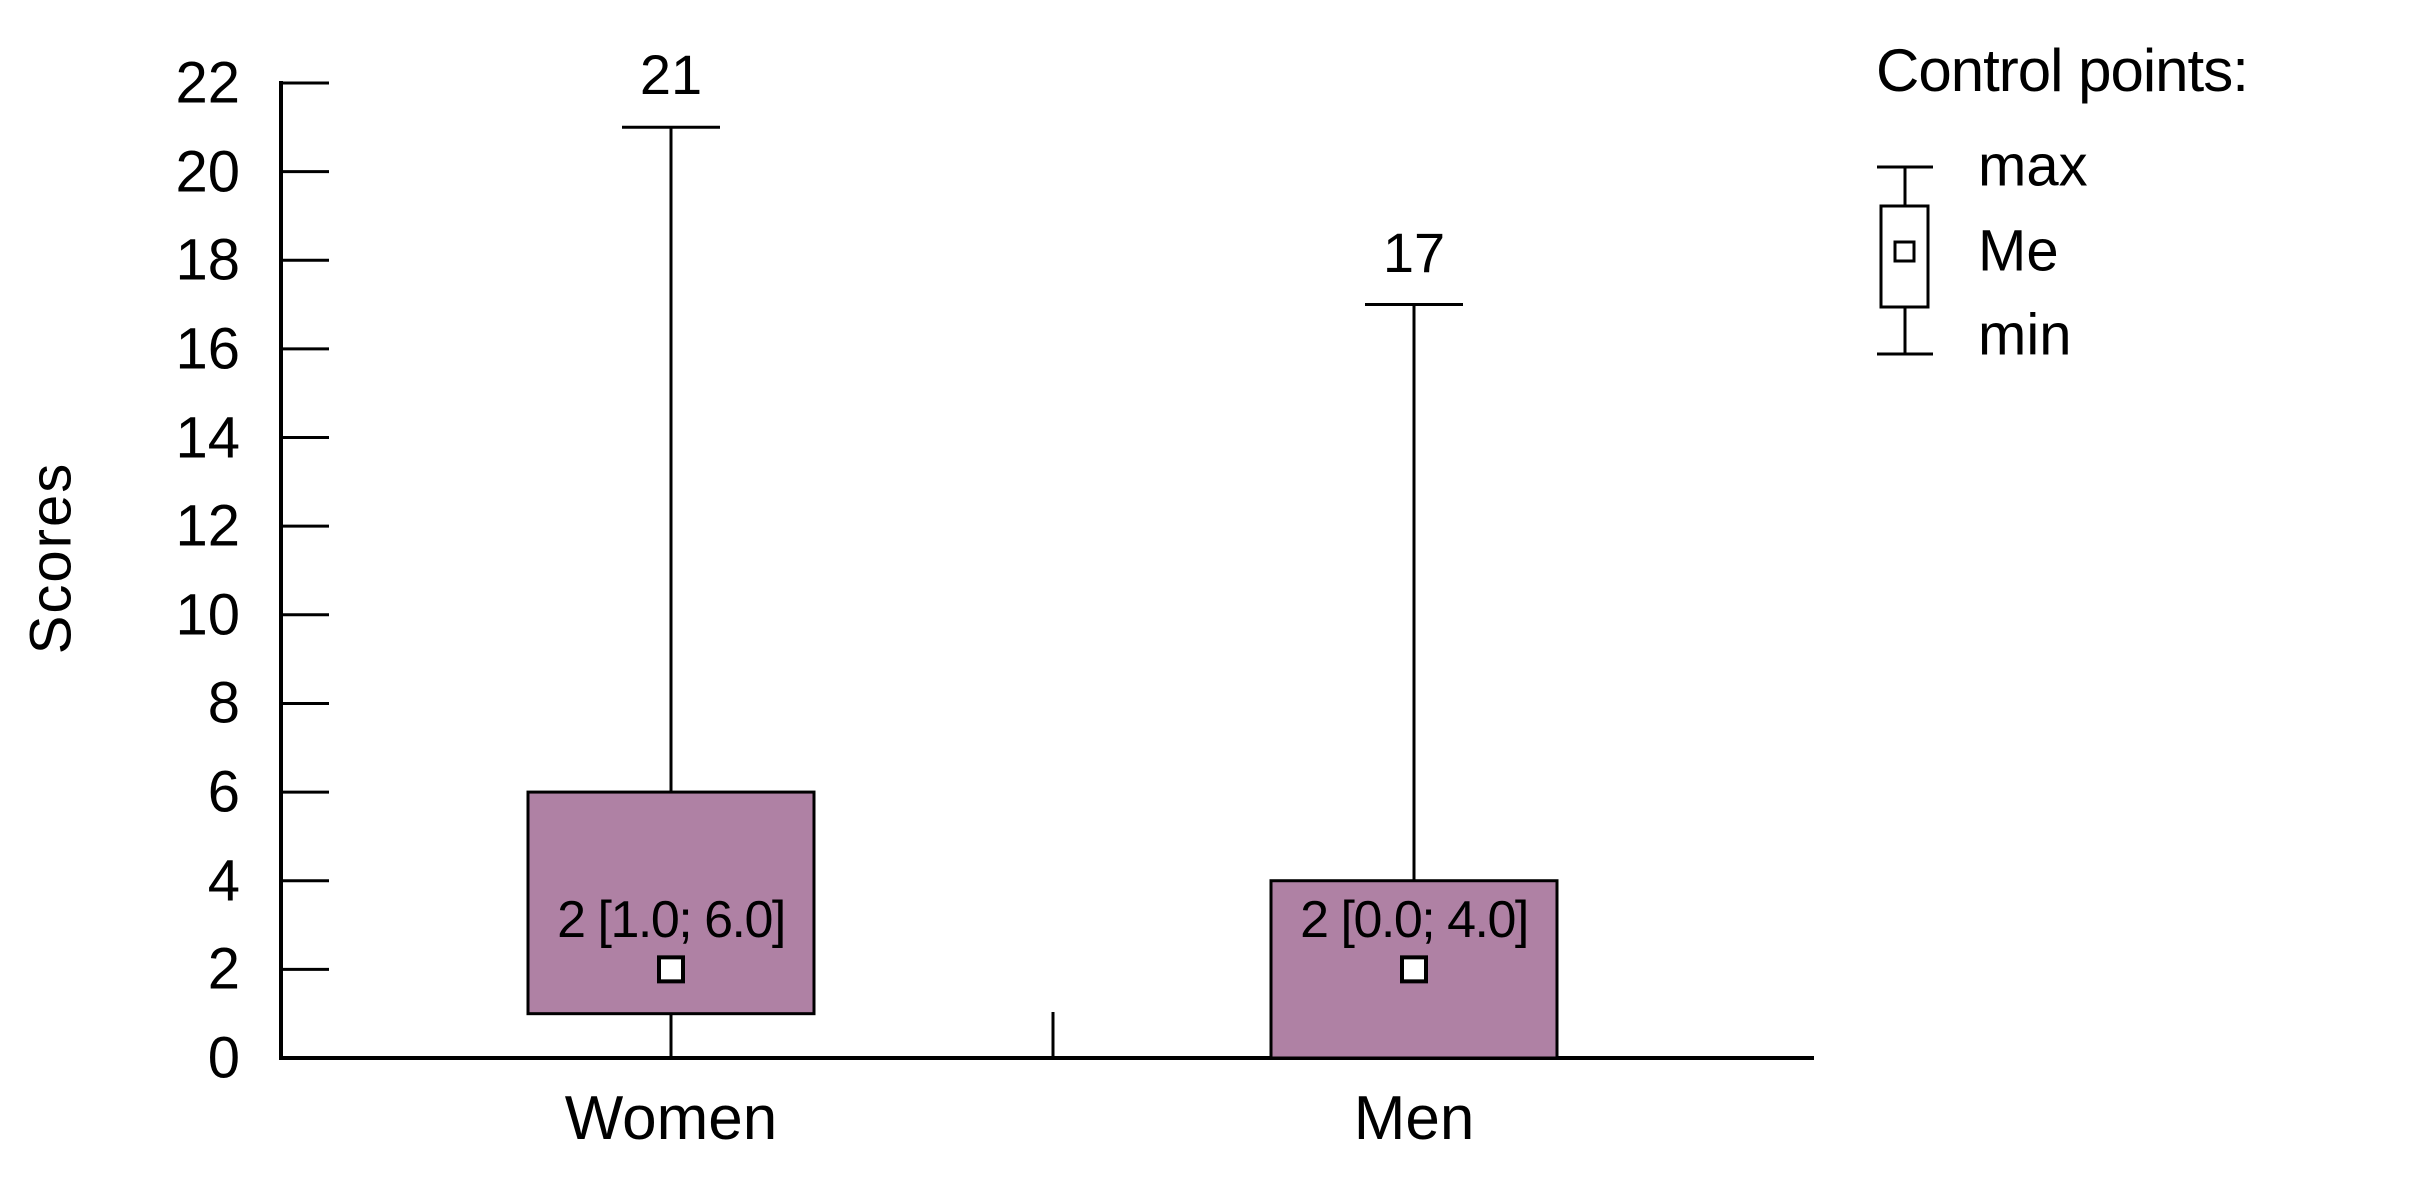 The image size is (2410, 1204). I want to click on legend-item-me: Me, so click(2018, 251).